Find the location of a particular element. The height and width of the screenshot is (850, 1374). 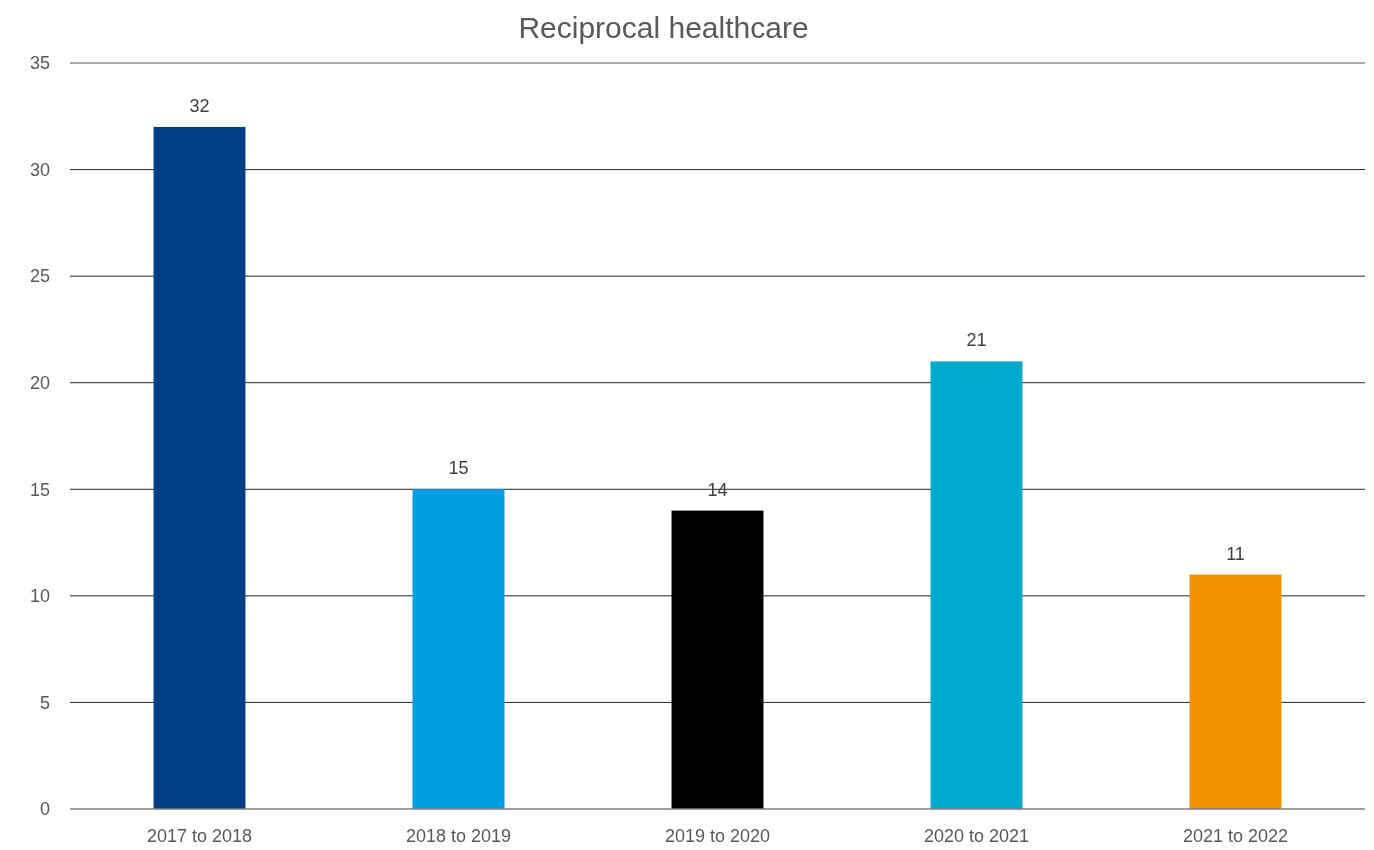

y-tick-label: 30 is located at coordinates (39, 169).